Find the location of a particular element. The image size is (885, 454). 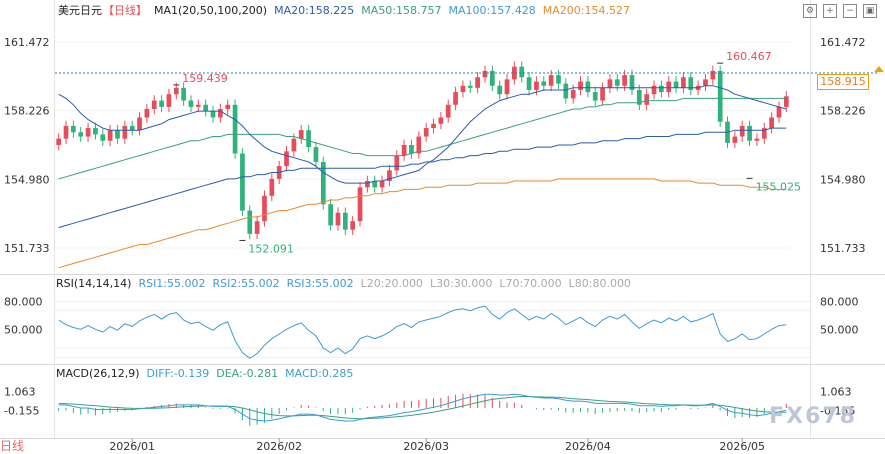

current-price-tag: 158.915 is located at coordinates (843, 82).